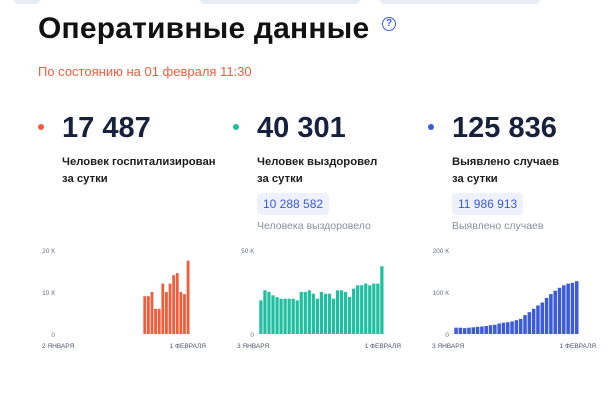  What do you see at coordinates (204, 28) in the screenshot?
I see `page-title: Оперативные данные` at bounding box center [204, 28].